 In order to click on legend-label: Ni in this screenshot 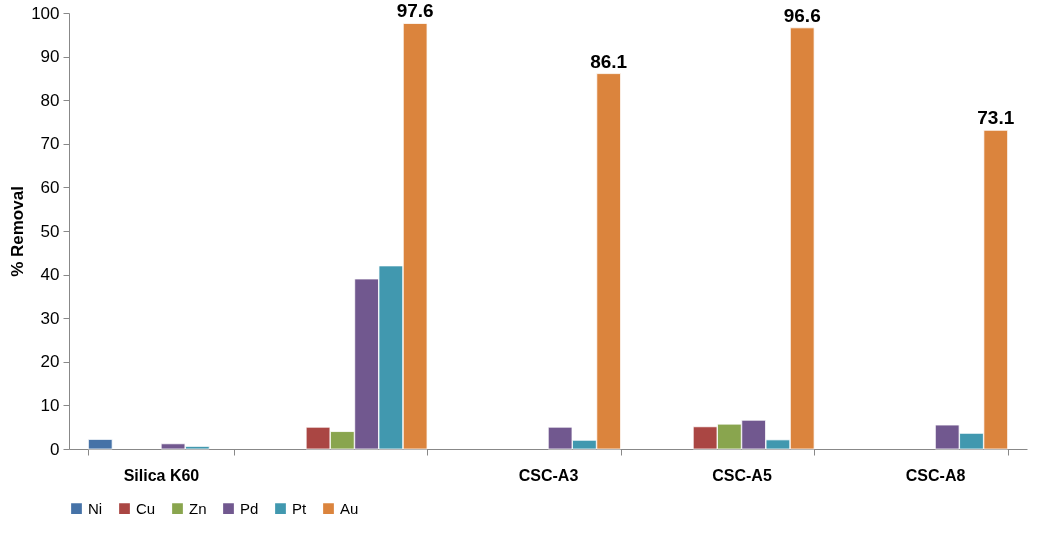, I will do `click(95, 508)`.